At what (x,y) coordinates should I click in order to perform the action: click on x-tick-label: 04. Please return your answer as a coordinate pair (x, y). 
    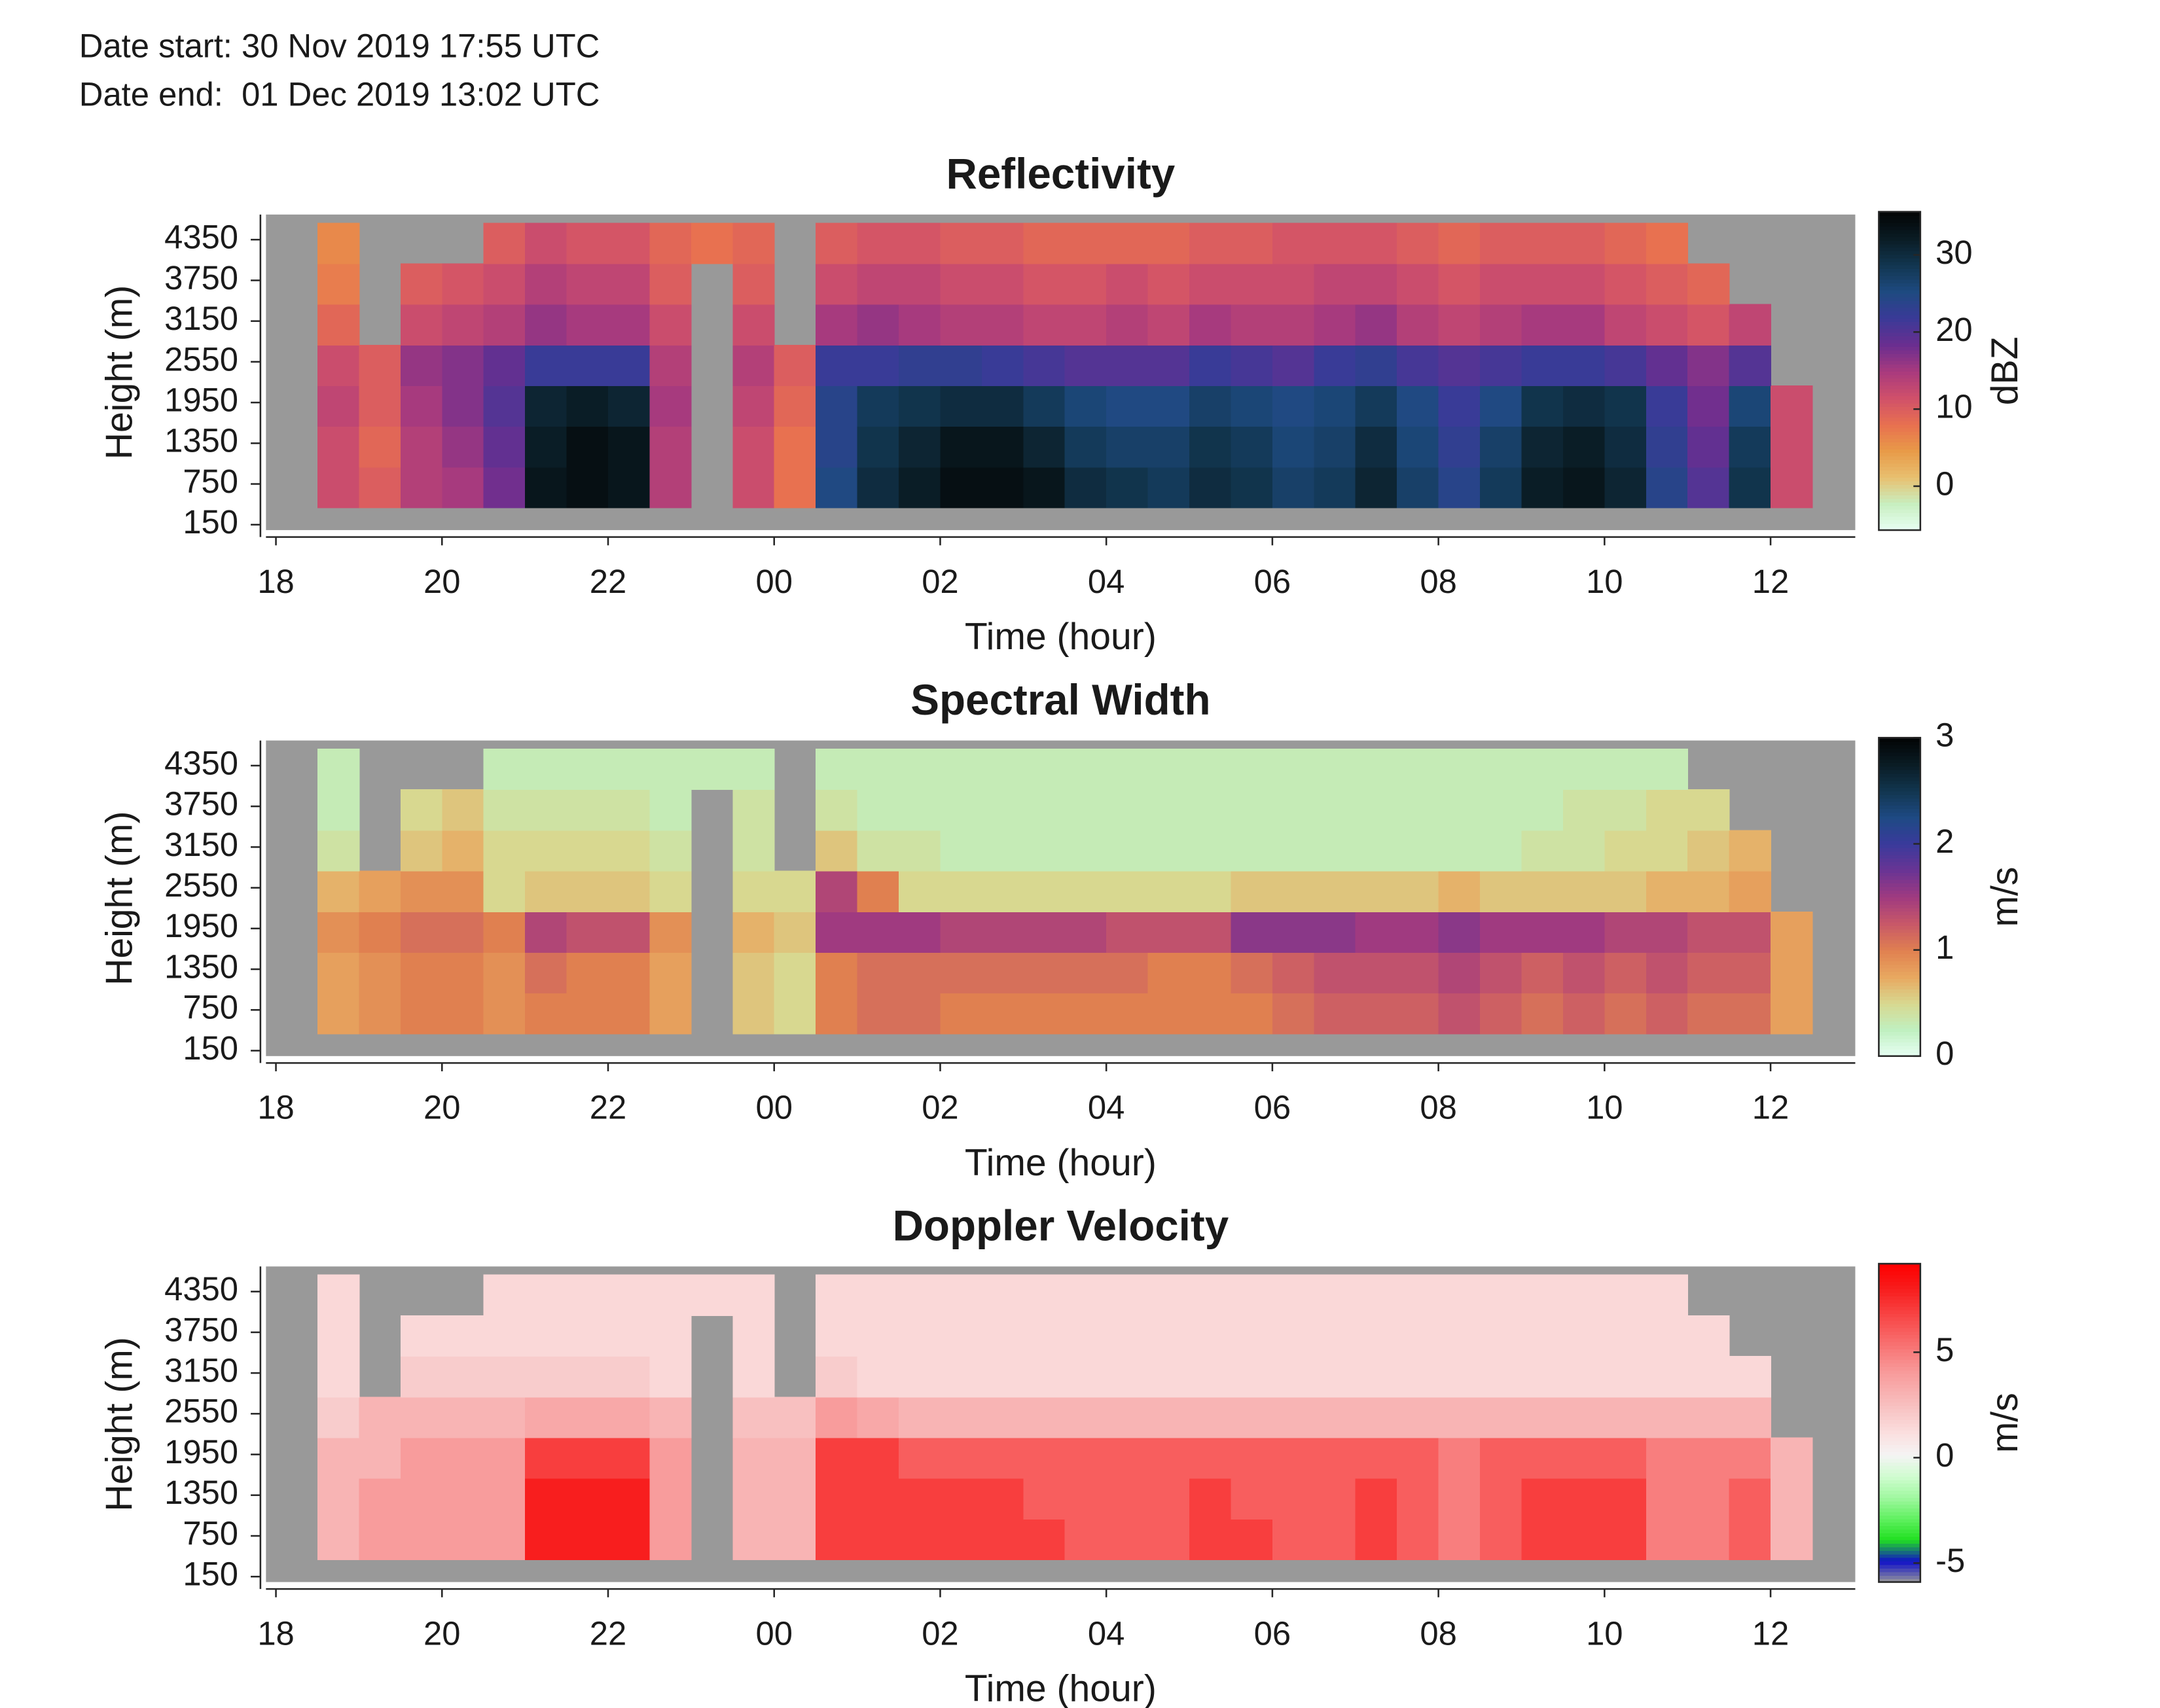
    Looking at the image, I should click on (1106, 1107).